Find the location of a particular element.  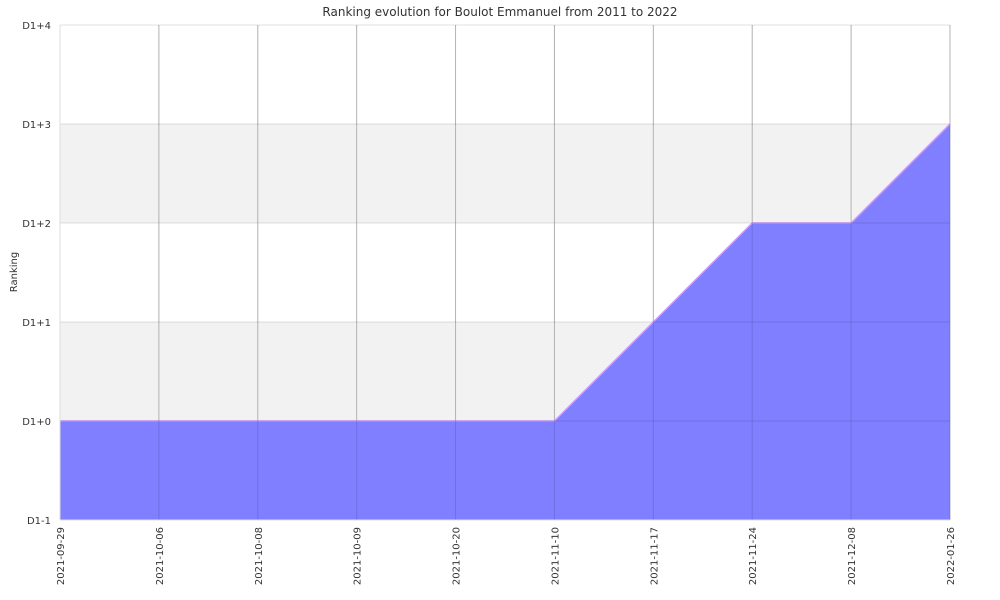

y-tick-label: D1-1 is located at coordinates (39, 521).